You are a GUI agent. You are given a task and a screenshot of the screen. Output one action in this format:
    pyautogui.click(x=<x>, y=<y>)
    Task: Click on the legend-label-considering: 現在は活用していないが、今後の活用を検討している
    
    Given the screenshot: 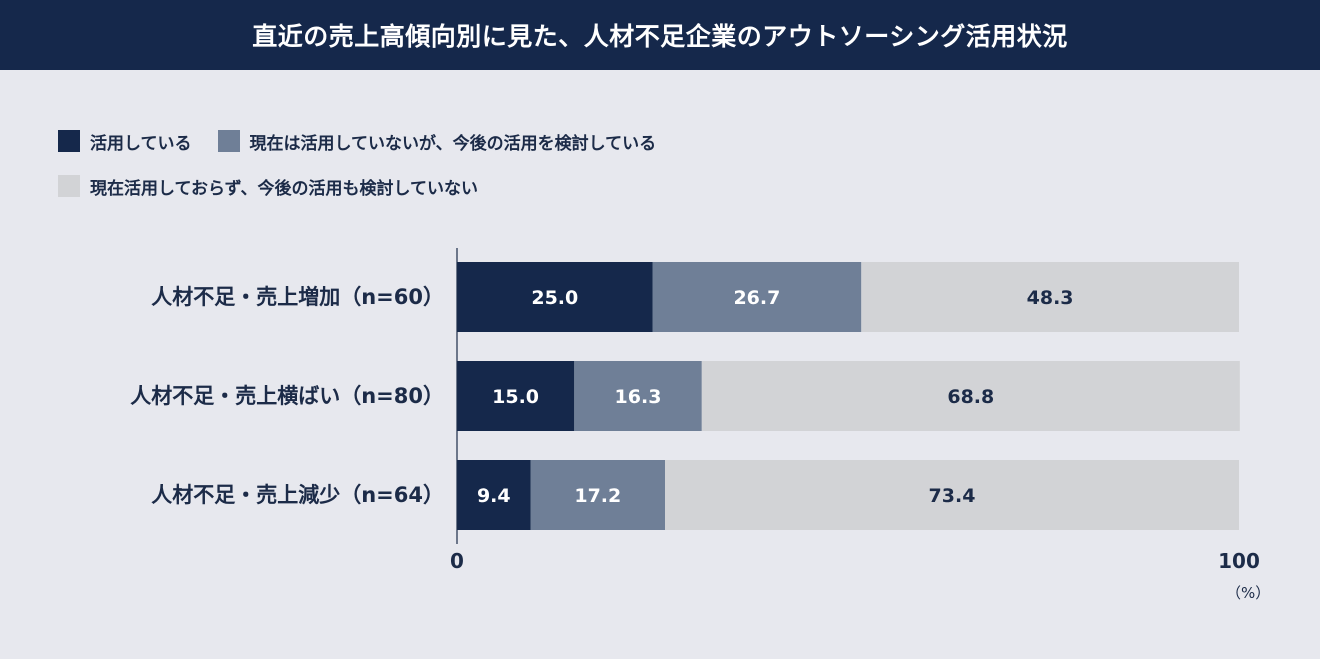 What is the action you would take?
    pyautogui.click(x=453, y=143)
    